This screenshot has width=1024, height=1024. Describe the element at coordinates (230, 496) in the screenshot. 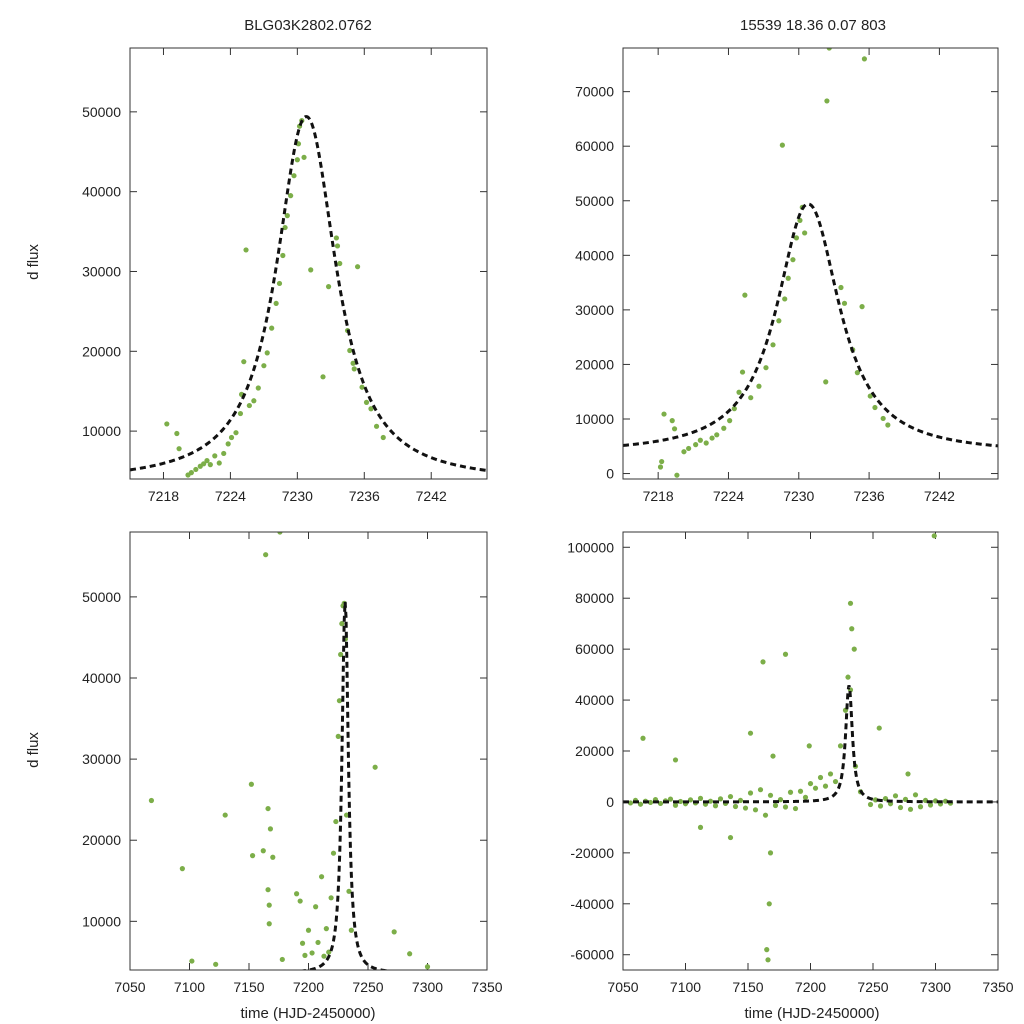

I see `xtick-label: 7224` at that location.